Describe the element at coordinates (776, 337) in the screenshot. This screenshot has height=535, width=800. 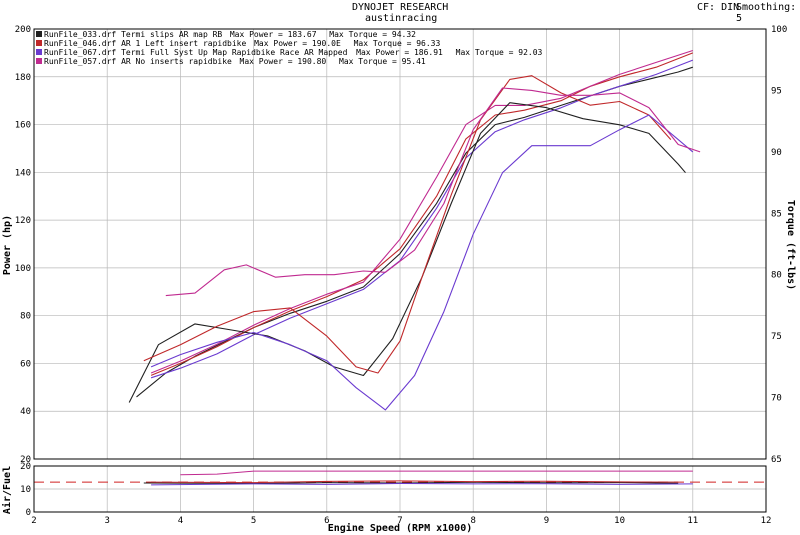
I see `y2-tick-label: 75` at that location.